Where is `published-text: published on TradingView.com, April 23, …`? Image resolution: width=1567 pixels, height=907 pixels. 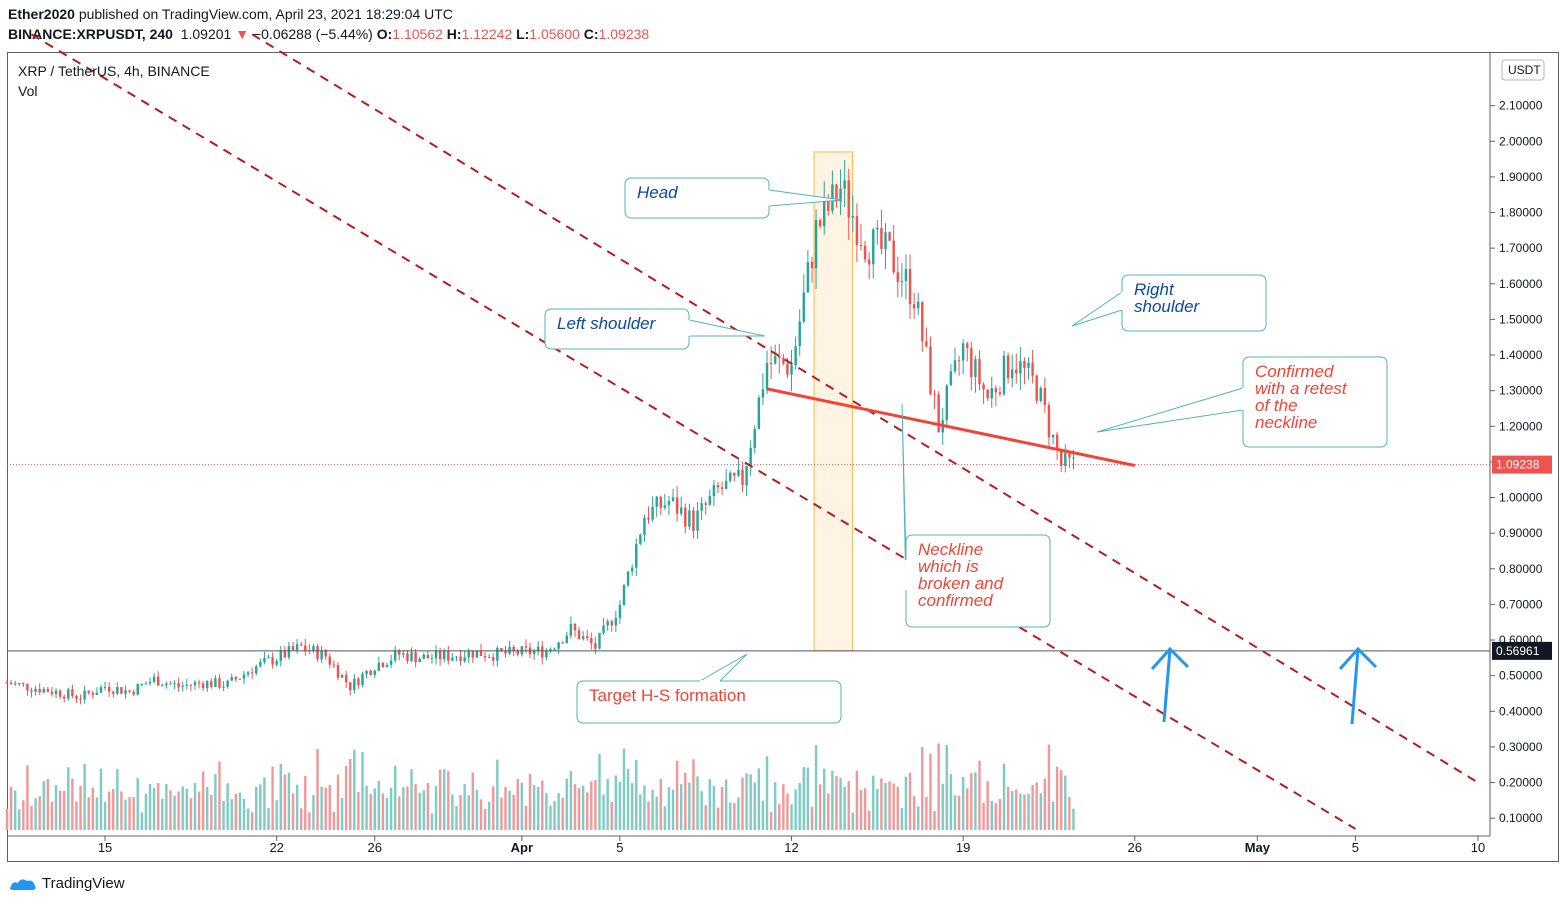 published-text: published on TradingView.com, April 23, … is located at coordinates (265, 14).